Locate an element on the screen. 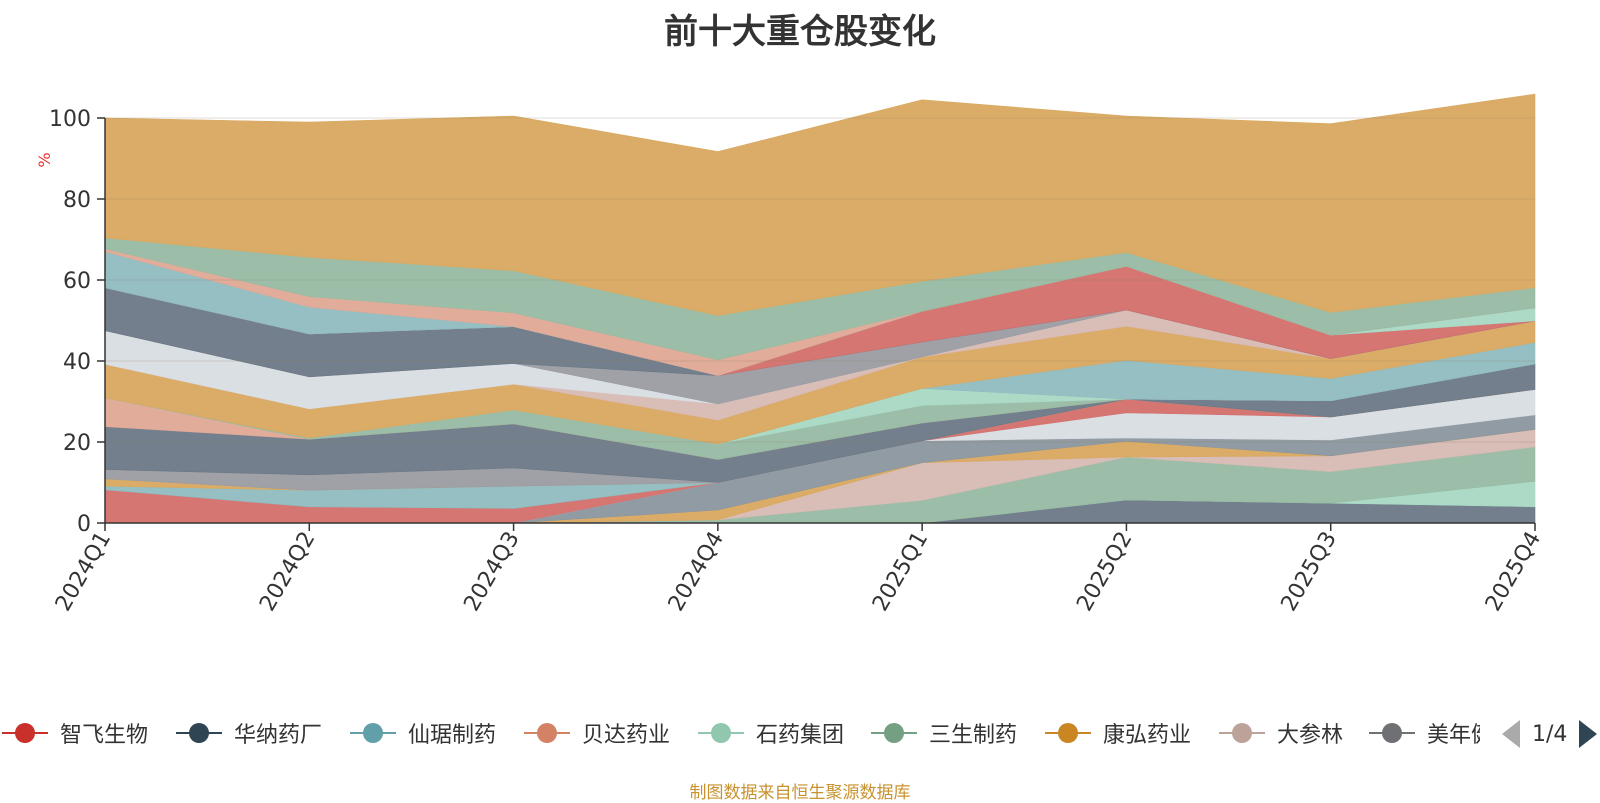  legend-pager: 1/4 is located at coordinates (1549, 734).